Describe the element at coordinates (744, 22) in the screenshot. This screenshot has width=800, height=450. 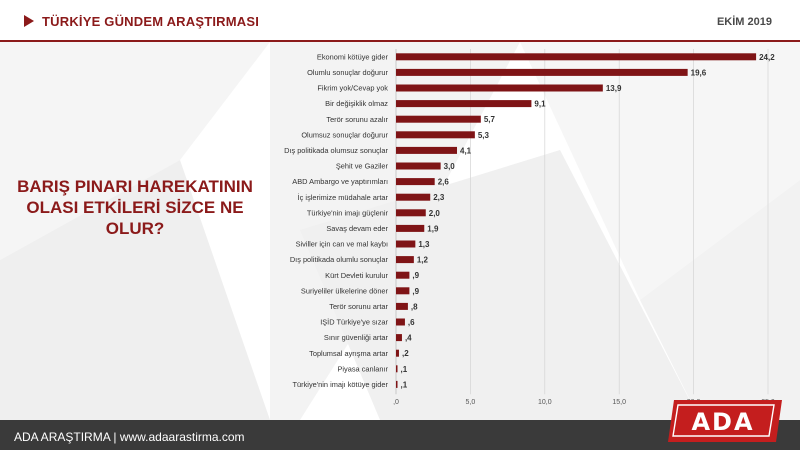
I see `header-date: EKİM 2019` at that location.